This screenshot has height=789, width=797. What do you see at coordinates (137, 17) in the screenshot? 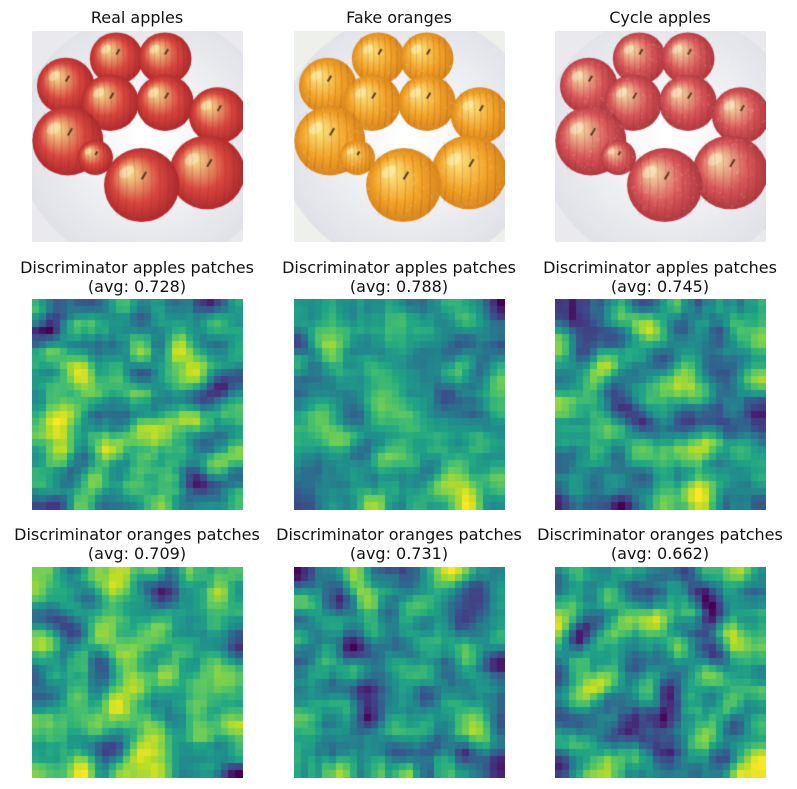
I see `title-real-apples: Real apples` at bounding box center [137, 17].